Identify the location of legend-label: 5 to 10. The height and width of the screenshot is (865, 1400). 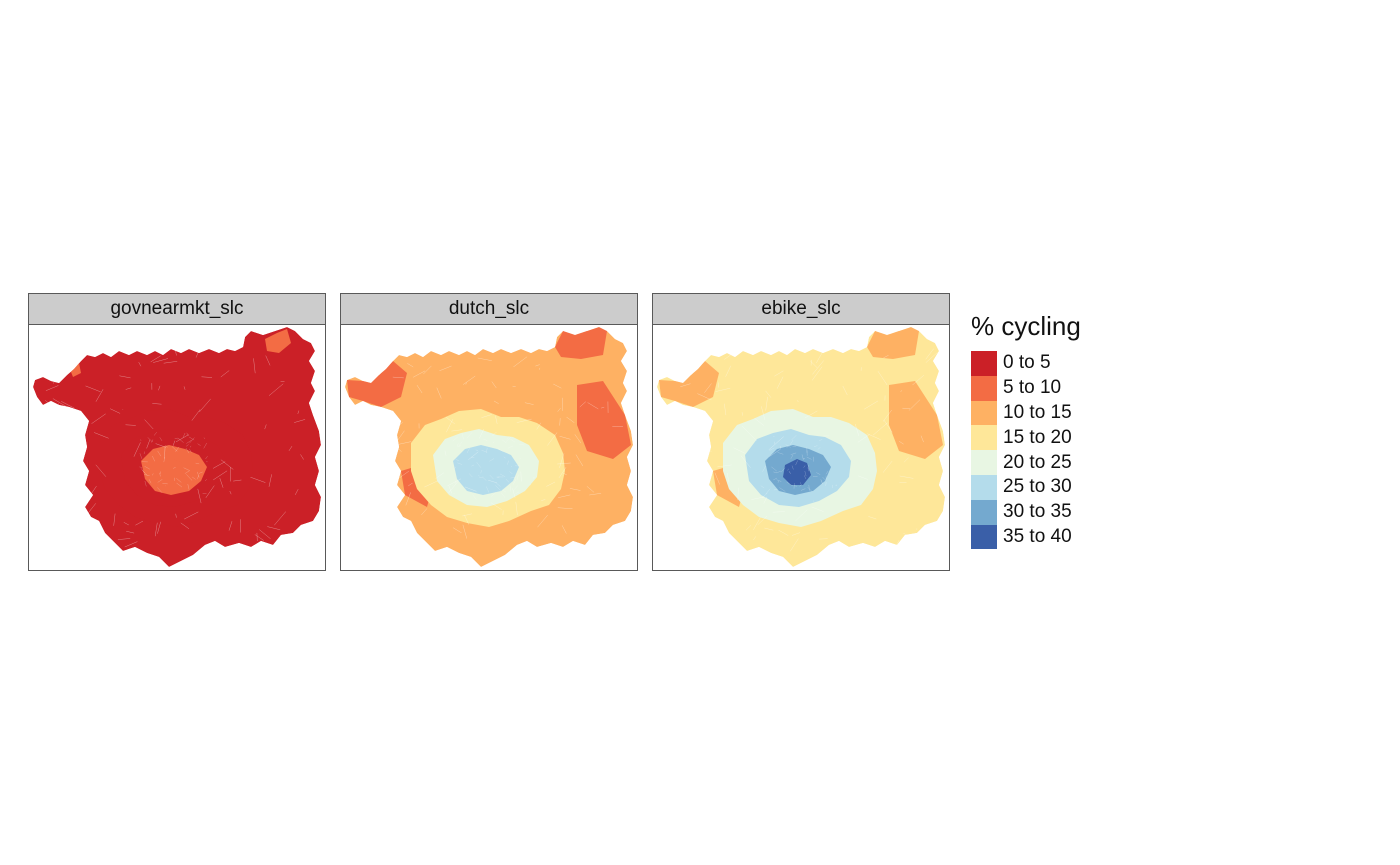
(1032, 388).